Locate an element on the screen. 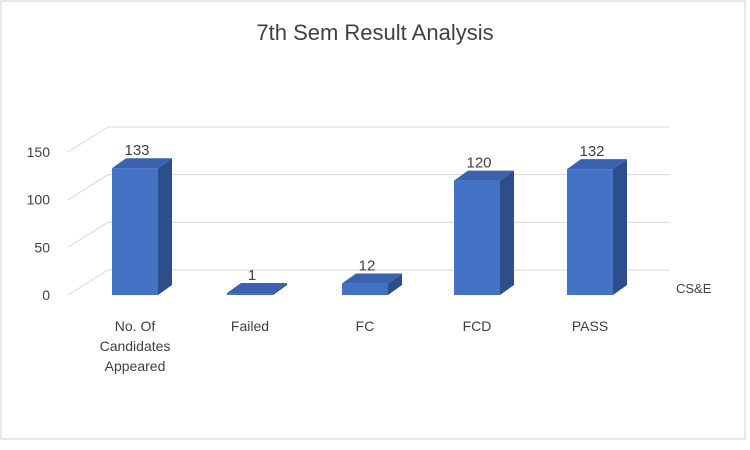 This screenshot has width=750, height=450. legend: CS&E is located at coordinates (694, 288).